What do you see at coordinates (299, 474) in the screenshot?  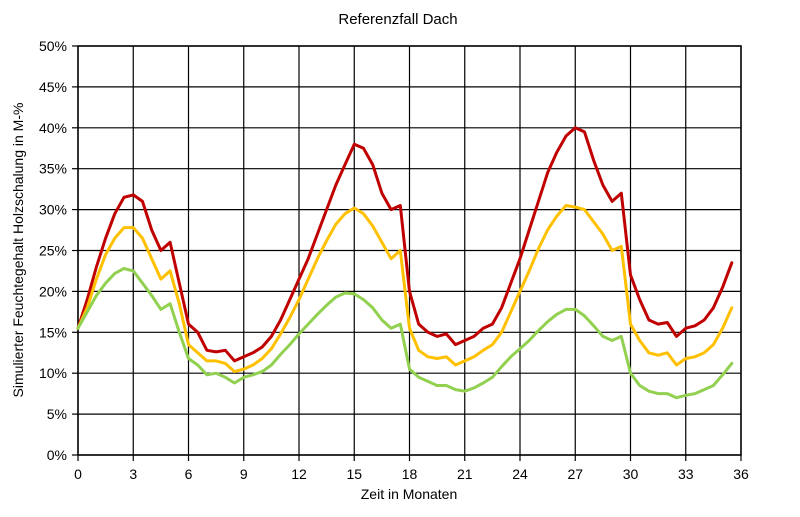 I see `x-tick-label: 12` at bounding box center [299, 474].